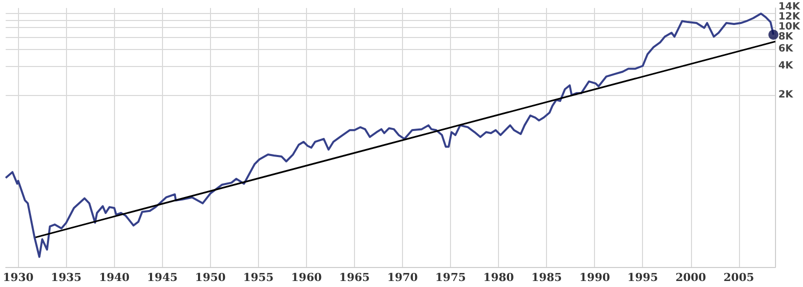  I want to click on x-tick-label: 2000, so click(690, 277).